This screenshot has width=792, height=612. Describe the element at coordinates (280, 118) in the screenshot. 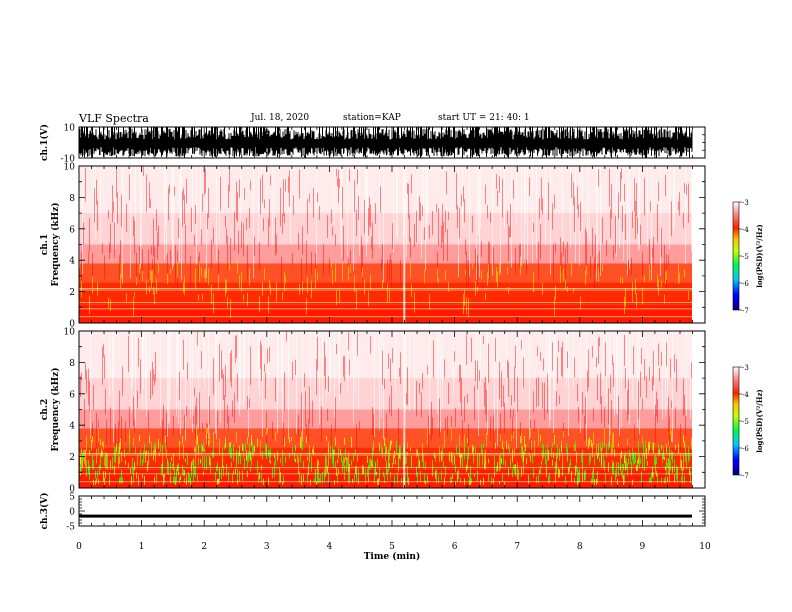

I see `date-label: Jul. 18, 2020` at that location.